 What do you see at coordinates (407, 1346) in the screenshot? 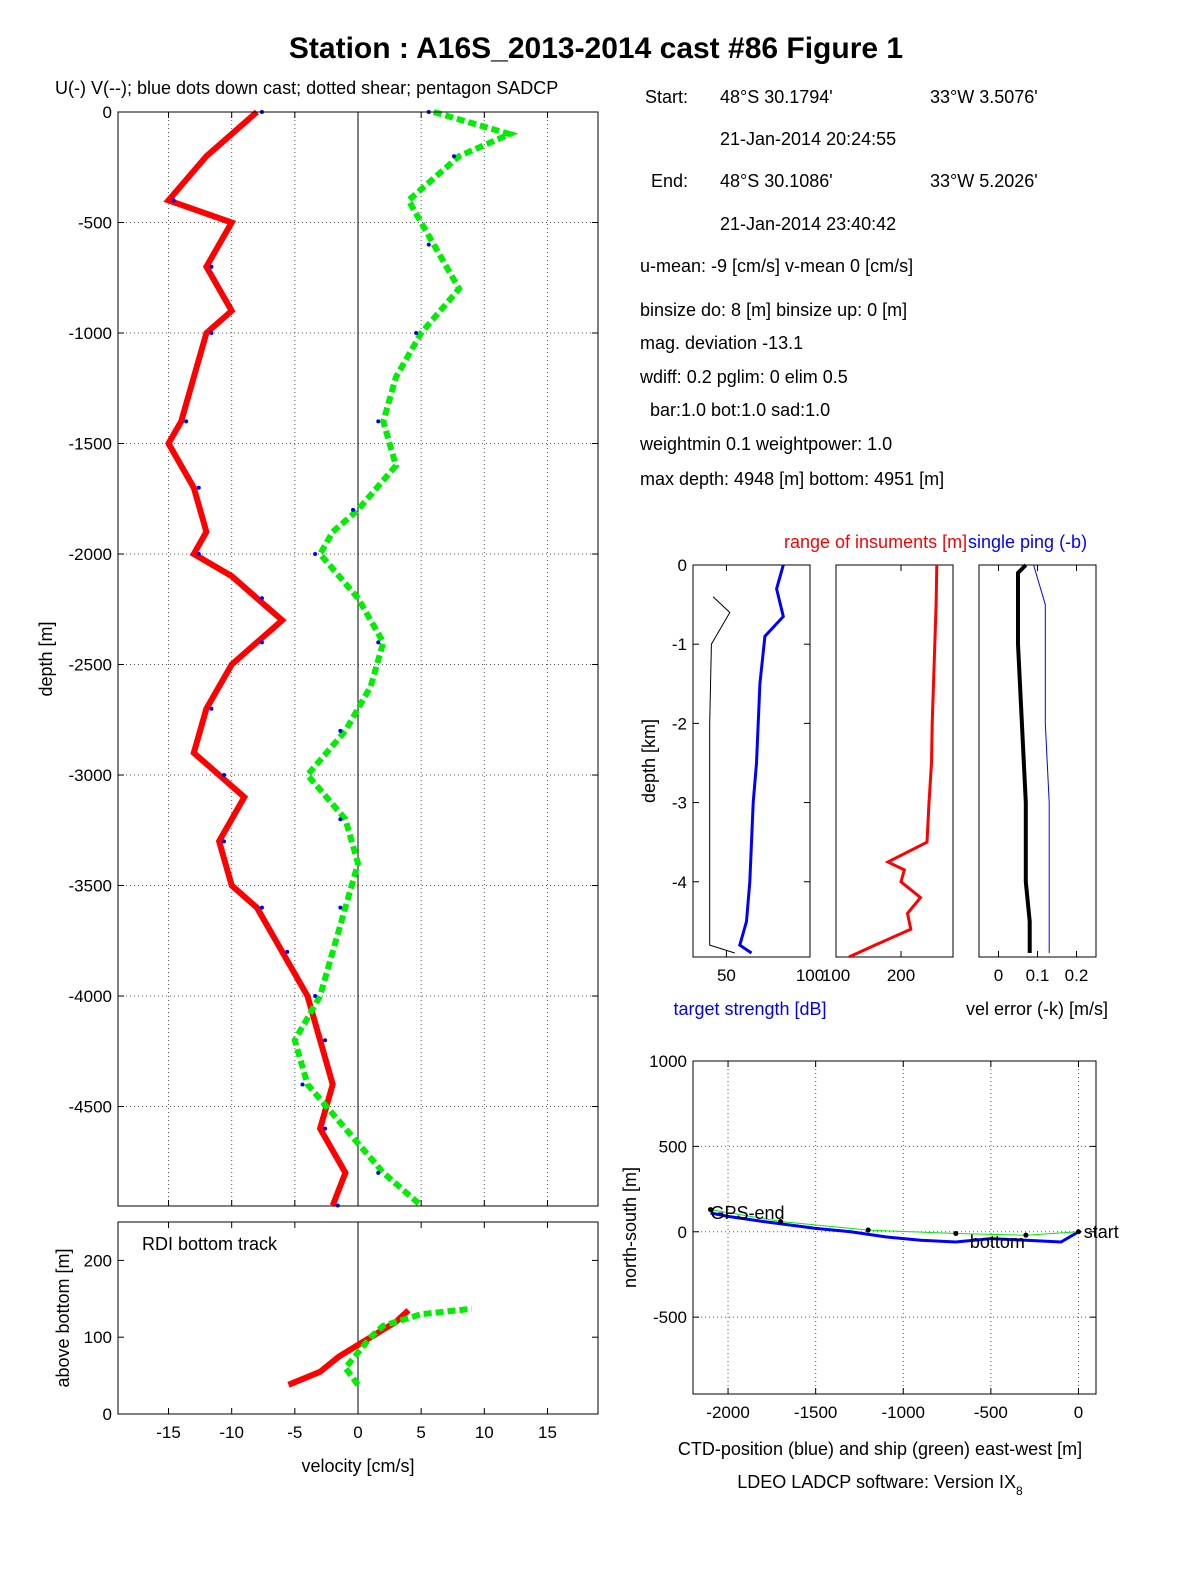
I see `v-bottom-track-line` at bounding box center [407, 1346].